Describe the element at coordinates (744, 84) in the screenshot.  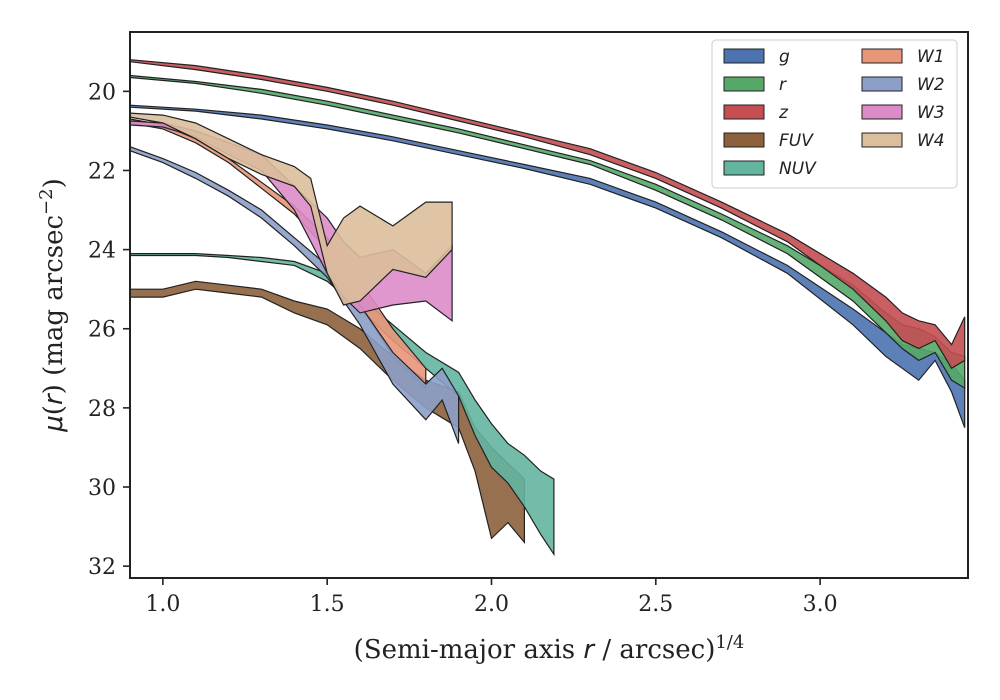
I see `legend-swatch-r` at that location.